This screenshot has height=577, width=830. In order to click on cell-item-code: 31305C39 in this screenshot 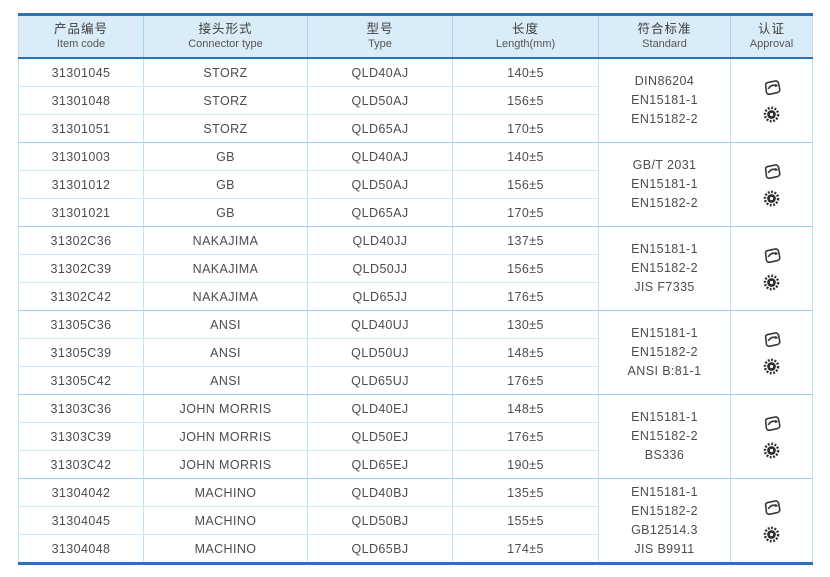, I will do `click(81, 352)`.